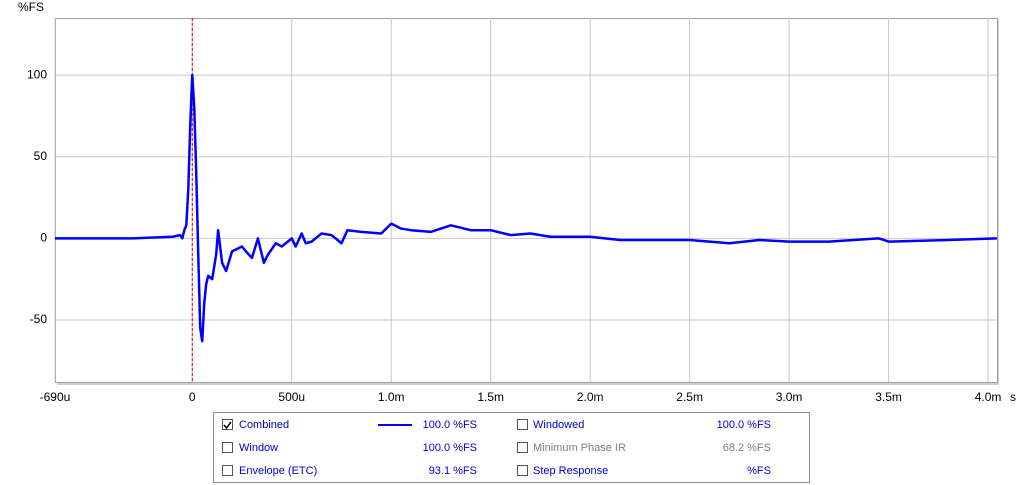 This screenshot has width=1024, height=485. What do you see at coordinates (43, 238) in the screenshot?
I see `y-tick-label: 0` at bounding box center [43, 238].